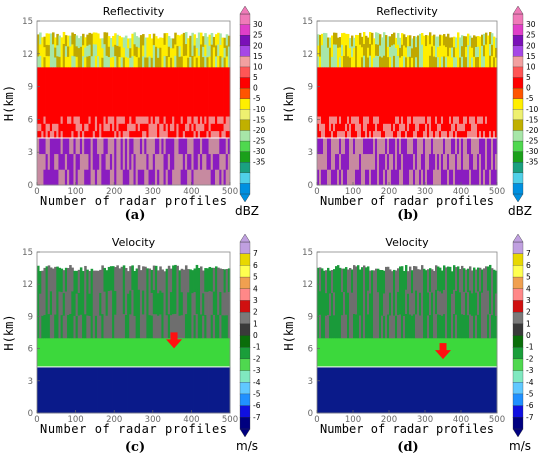 The width and height of the screenshot is (550, 463). I want to click on colorbar-tick-label: -10, so click(259, 109).